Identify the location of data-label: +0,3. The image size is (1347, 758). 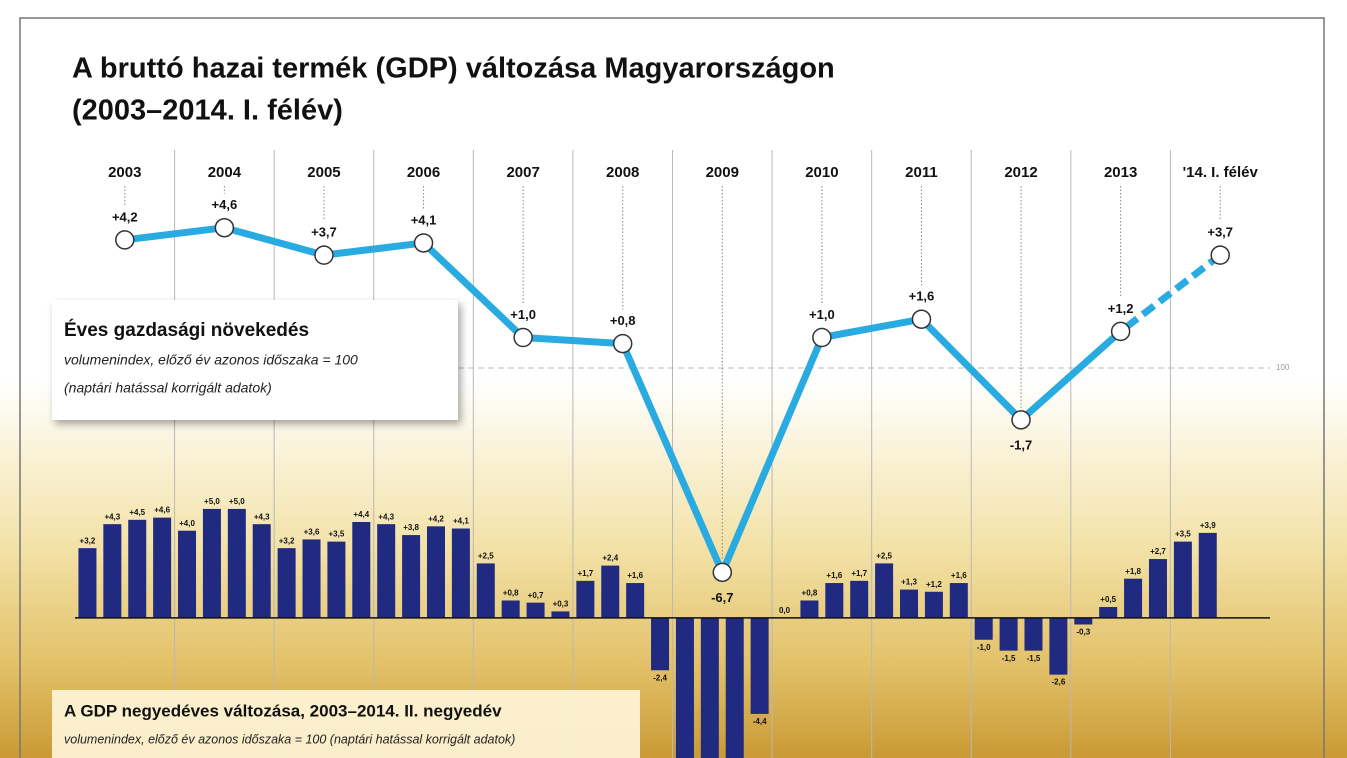
(561, 604).